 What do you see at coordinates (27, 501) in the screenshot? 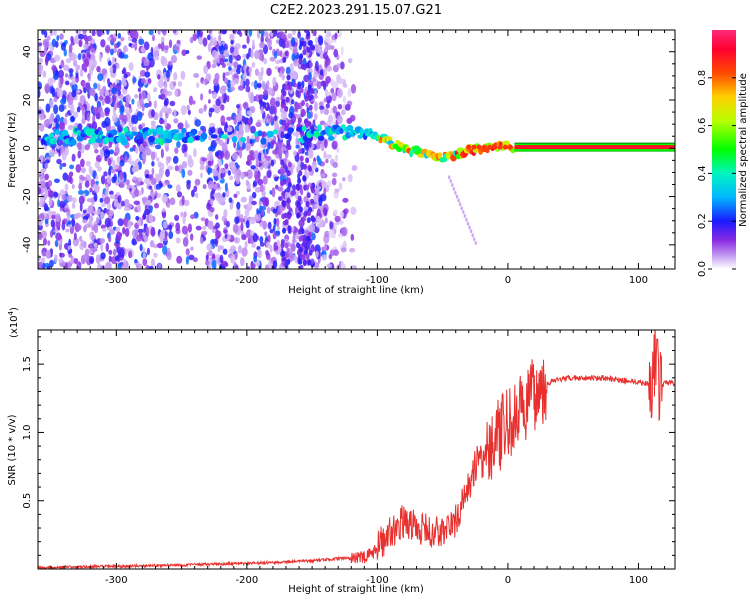
I see `y-tick-label: 0.5` at bounding box center [27, 501].